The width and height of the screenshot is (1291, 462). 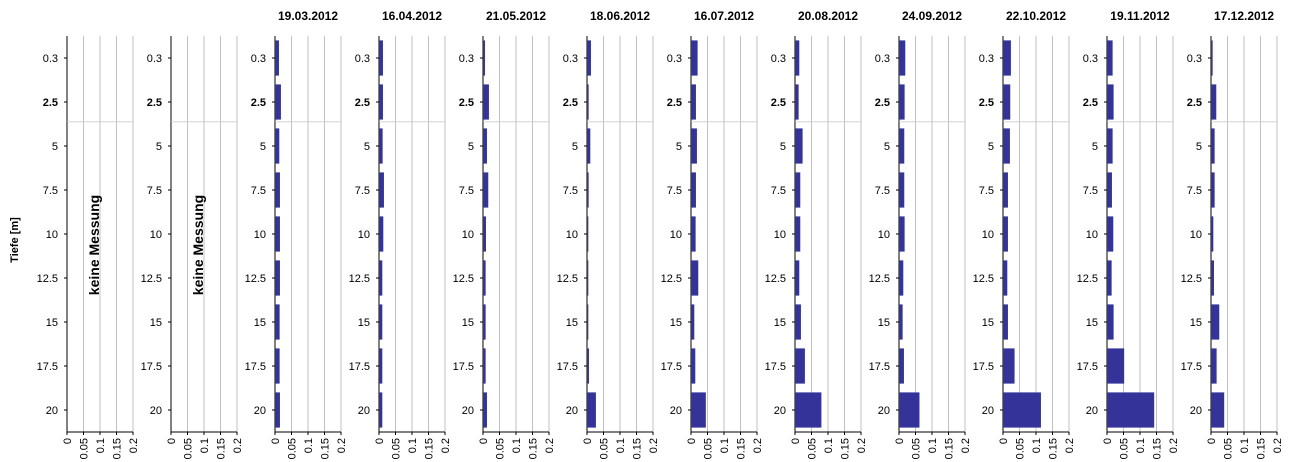 What do you see at coordinates (198, 245) in the screenshot?
I see `no-measurement-note: keine Messung` at bounding box center [198, 245].